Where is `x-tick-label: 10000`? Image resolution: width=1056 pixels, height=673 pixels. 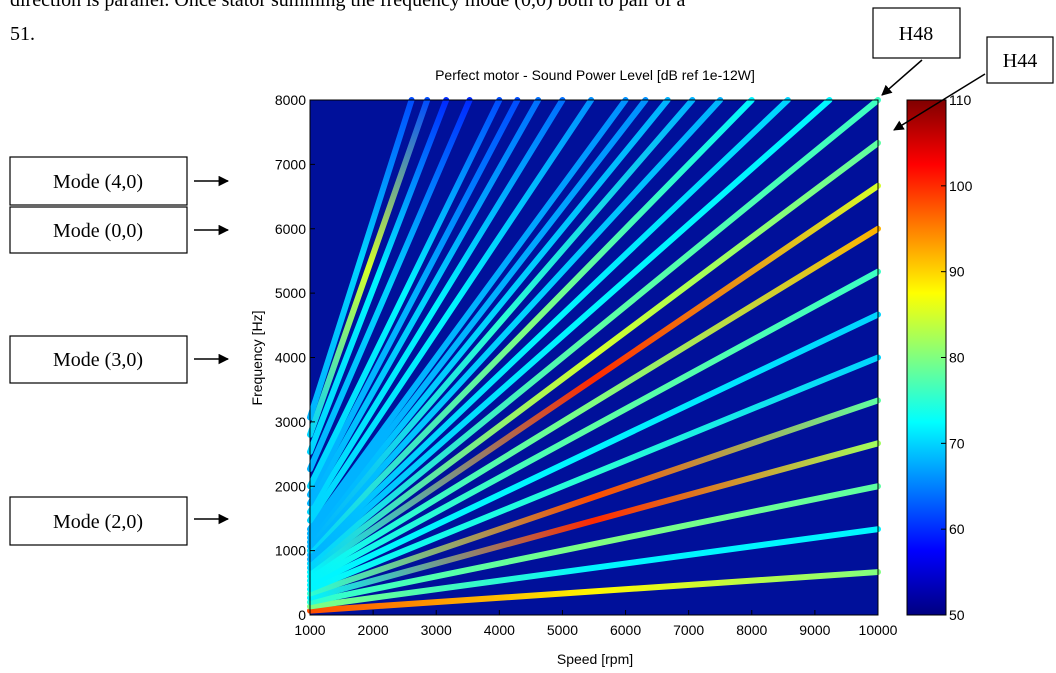 x-tick-label: 10000 is located at coordinates (878, 630).